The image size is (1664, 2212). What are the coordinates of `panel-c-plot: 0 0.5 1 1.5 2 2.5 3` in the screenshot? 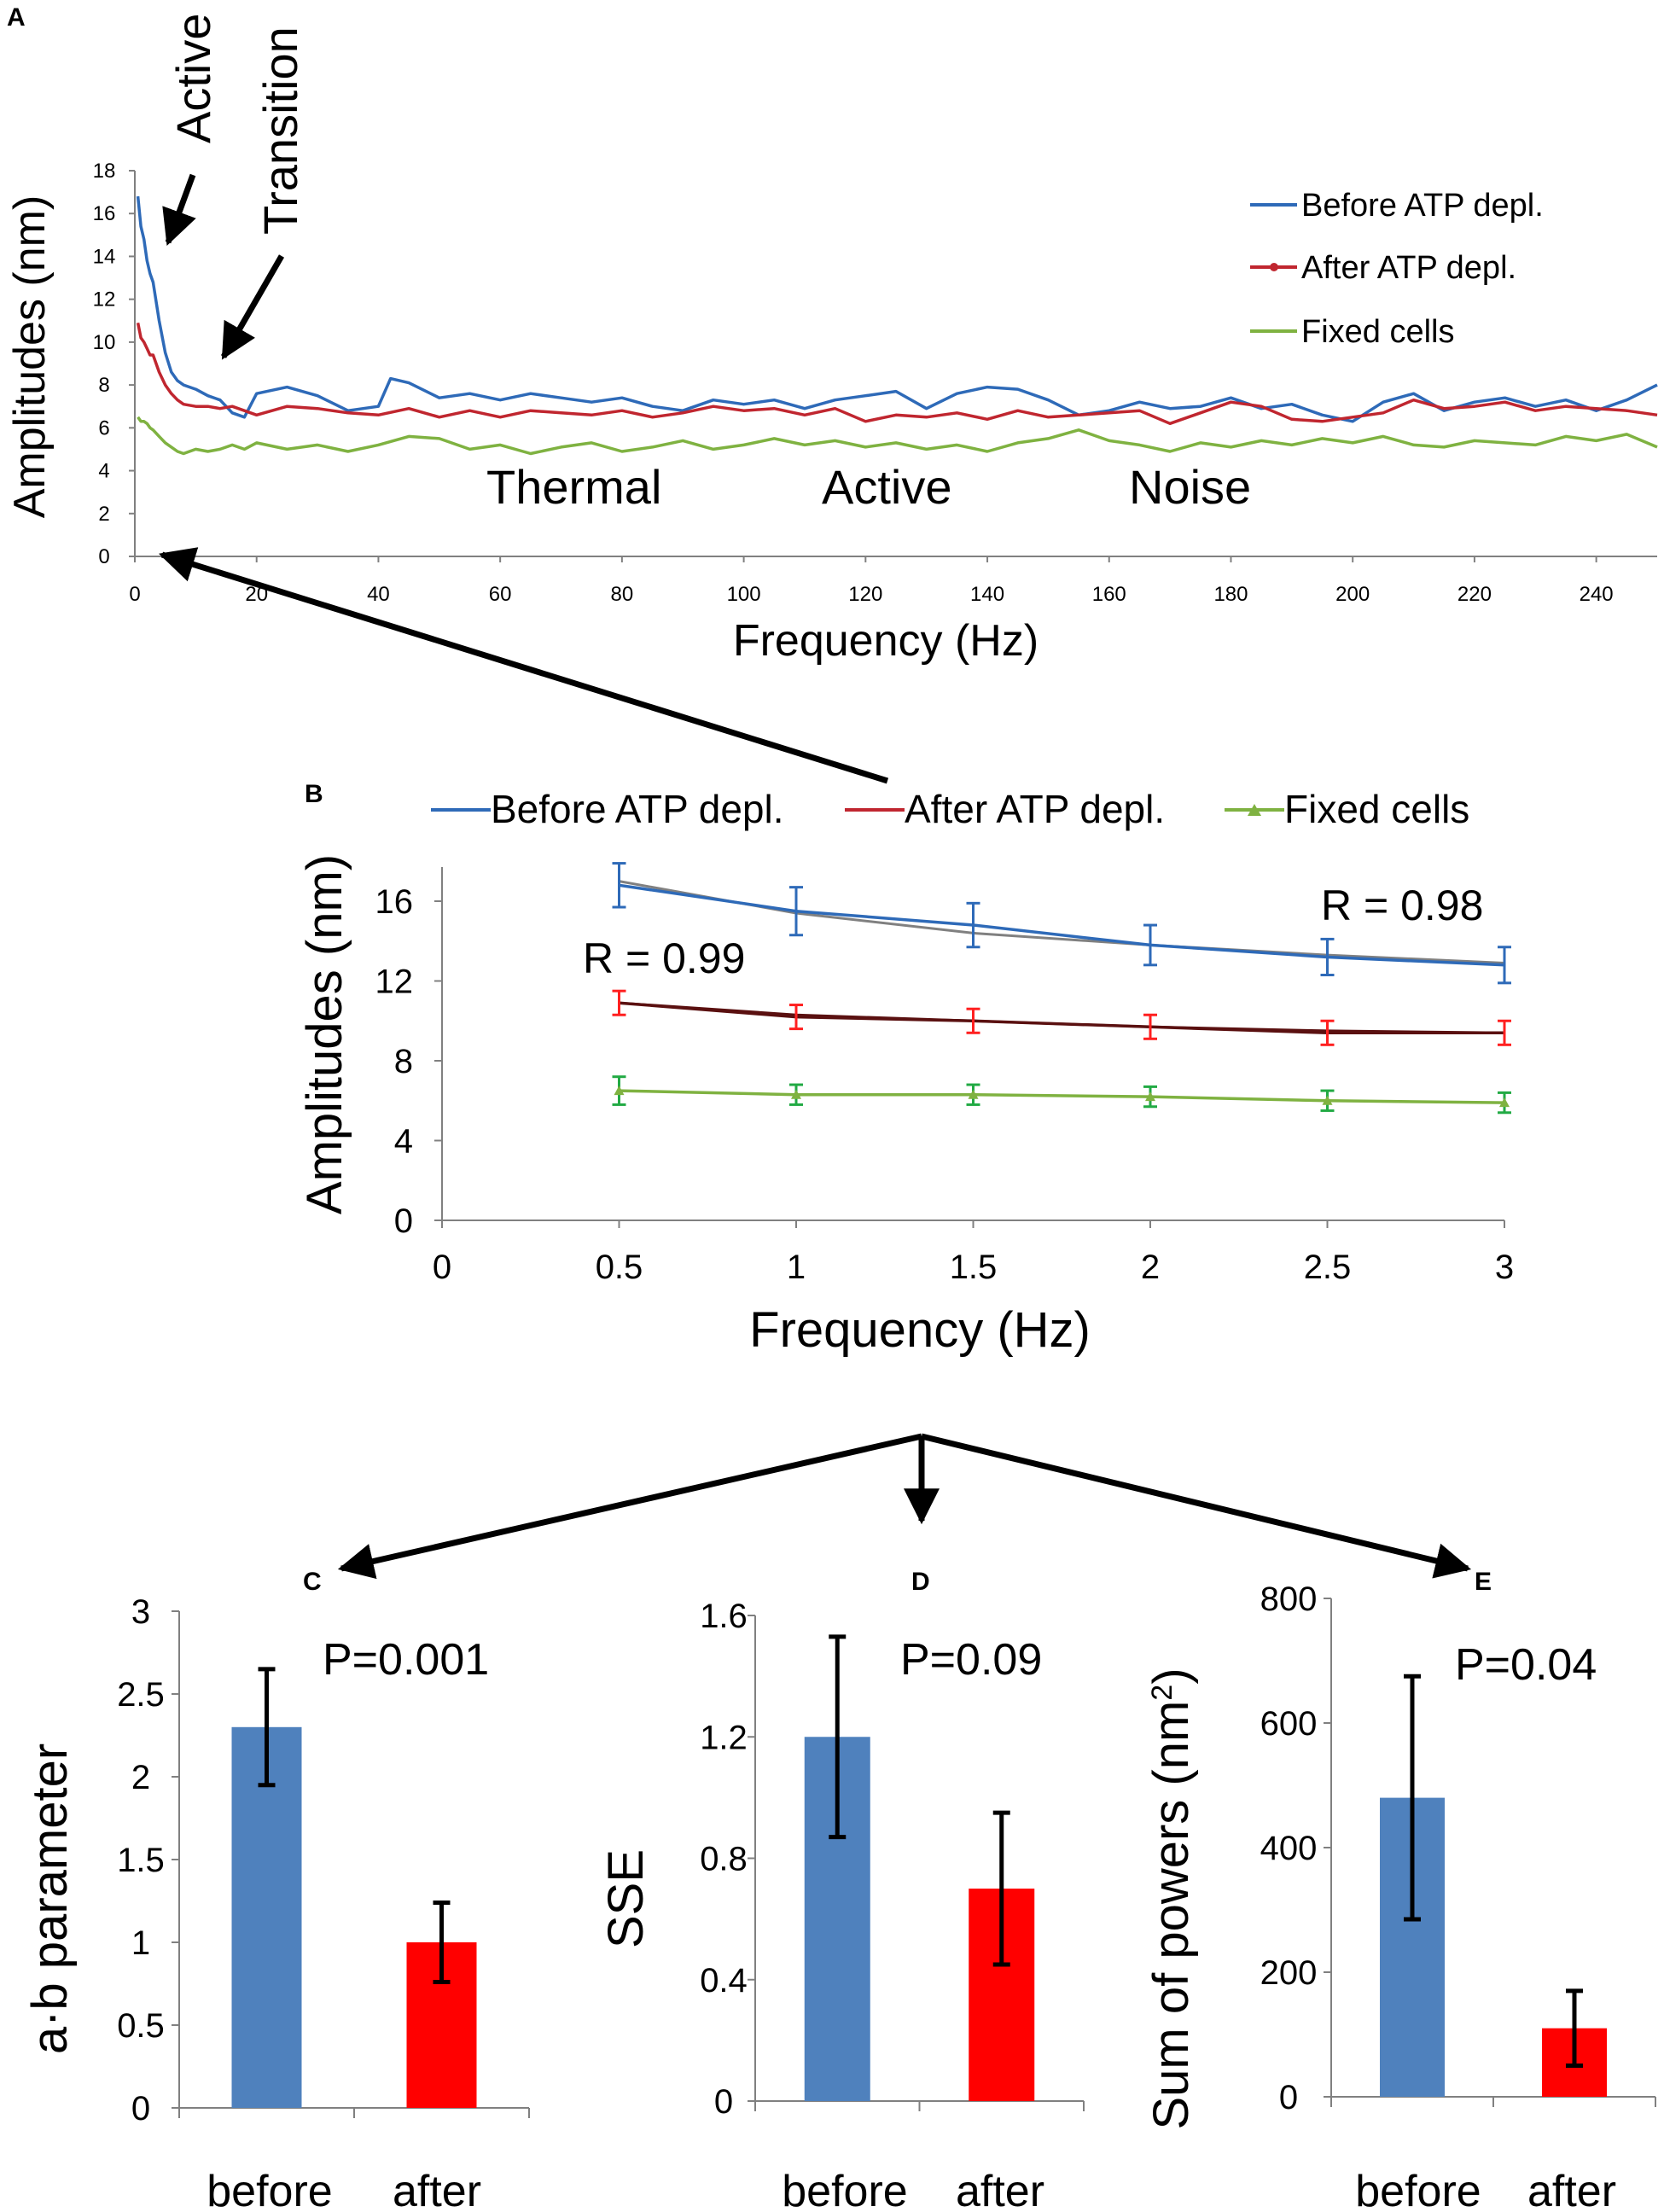 It's located at (323, 1860).